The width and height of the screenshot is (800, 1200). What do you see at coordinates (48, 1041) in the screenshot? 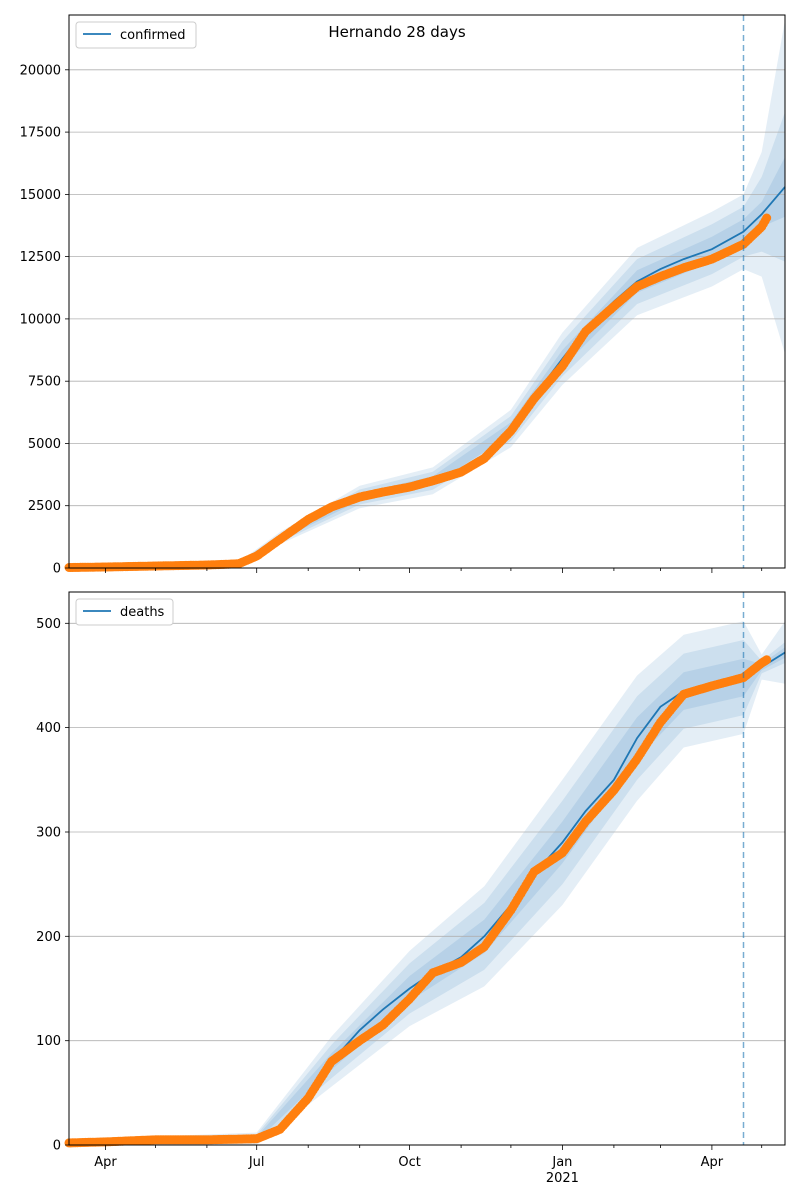
I see `y-tick-label: 100` at bounding box center [48, 1041].